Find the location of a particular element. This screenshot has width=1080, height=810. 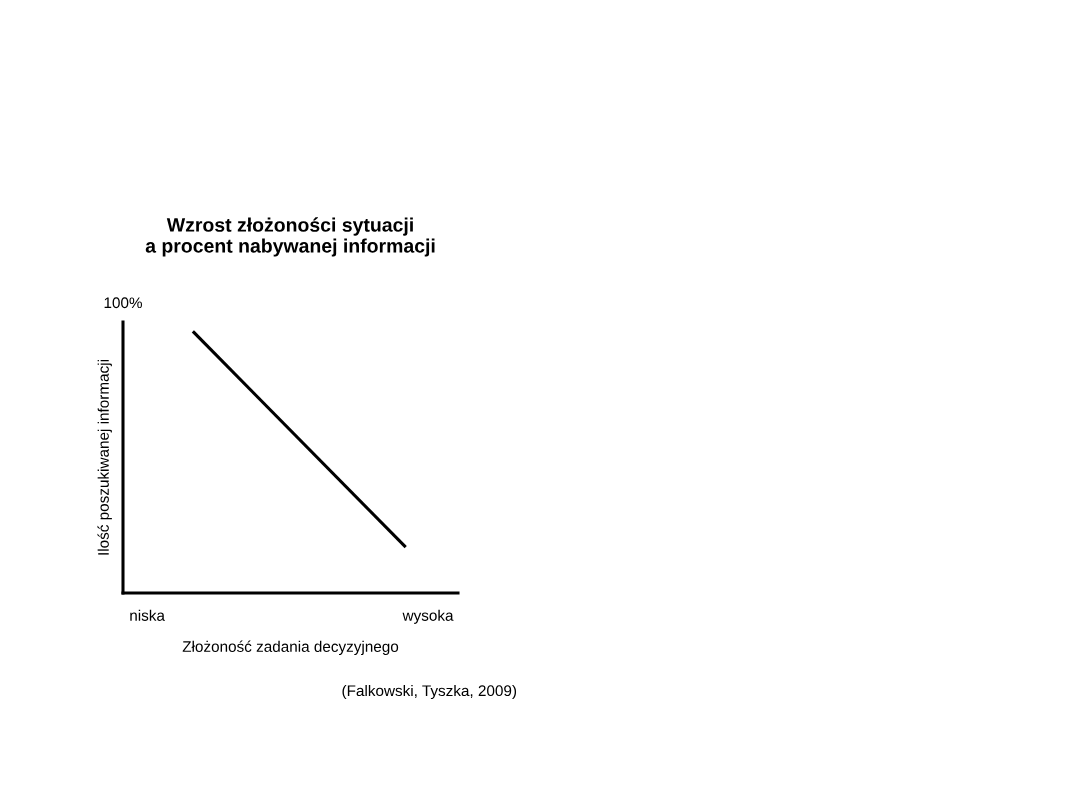

chart-title: Wzrost złożoności sytuacji a procent nabywanej informacji is located at coordinates (290, 237).